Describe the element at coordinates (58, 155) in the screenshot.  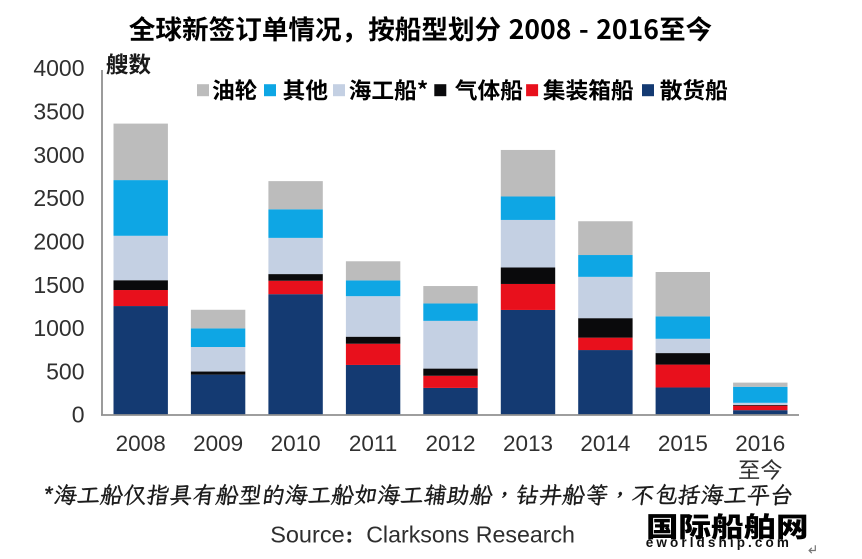
I see `svg-text: 3000` at that location.